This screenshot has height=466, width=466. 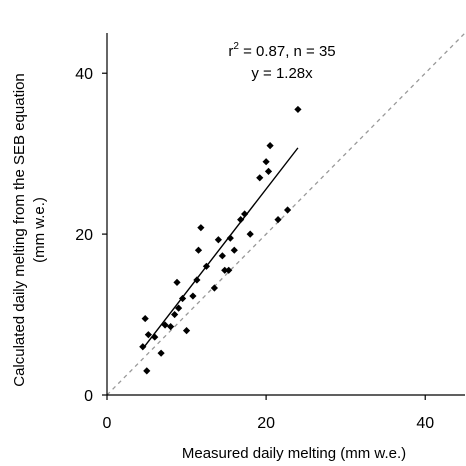 I want to click on y-tick-label: 20, so click(x=84, y=235).